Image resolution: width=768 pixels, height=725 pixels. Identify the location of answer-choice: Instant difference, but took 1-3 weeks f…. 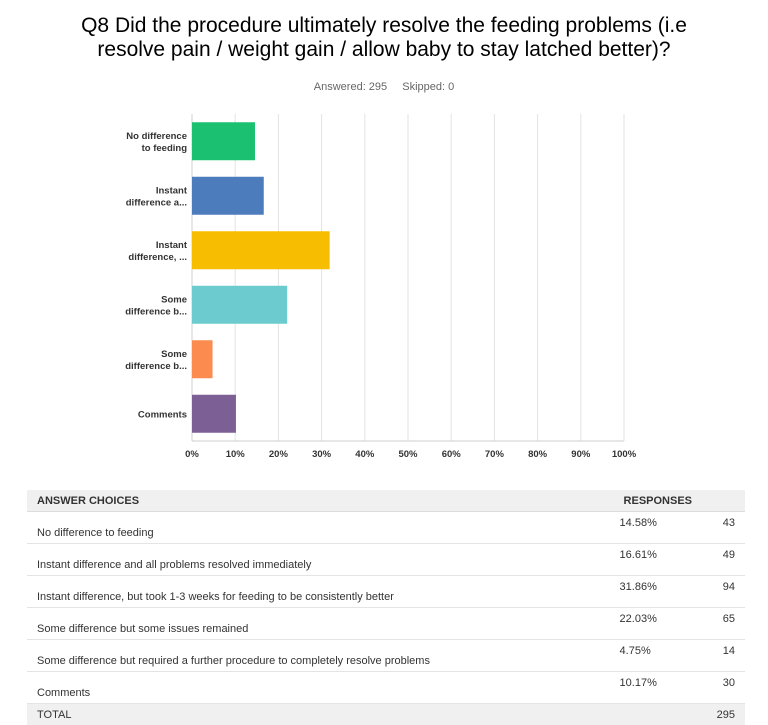
(320, 592).